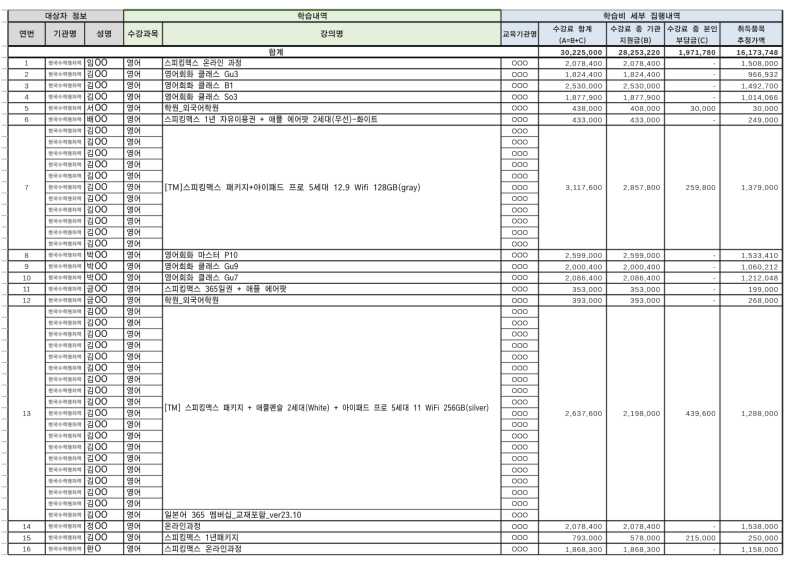  I want to click on svg-text: 8, so click(27, 255).